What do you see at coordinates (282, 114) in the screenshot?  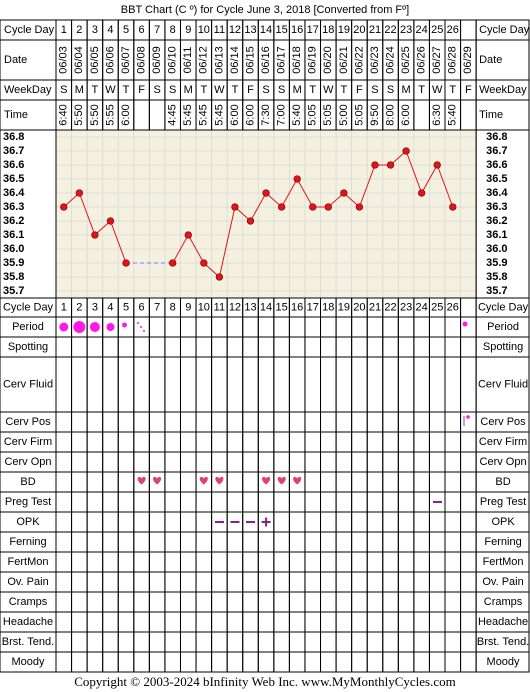 I see `cell-text: 7:00` at bounding box center [282, 114].